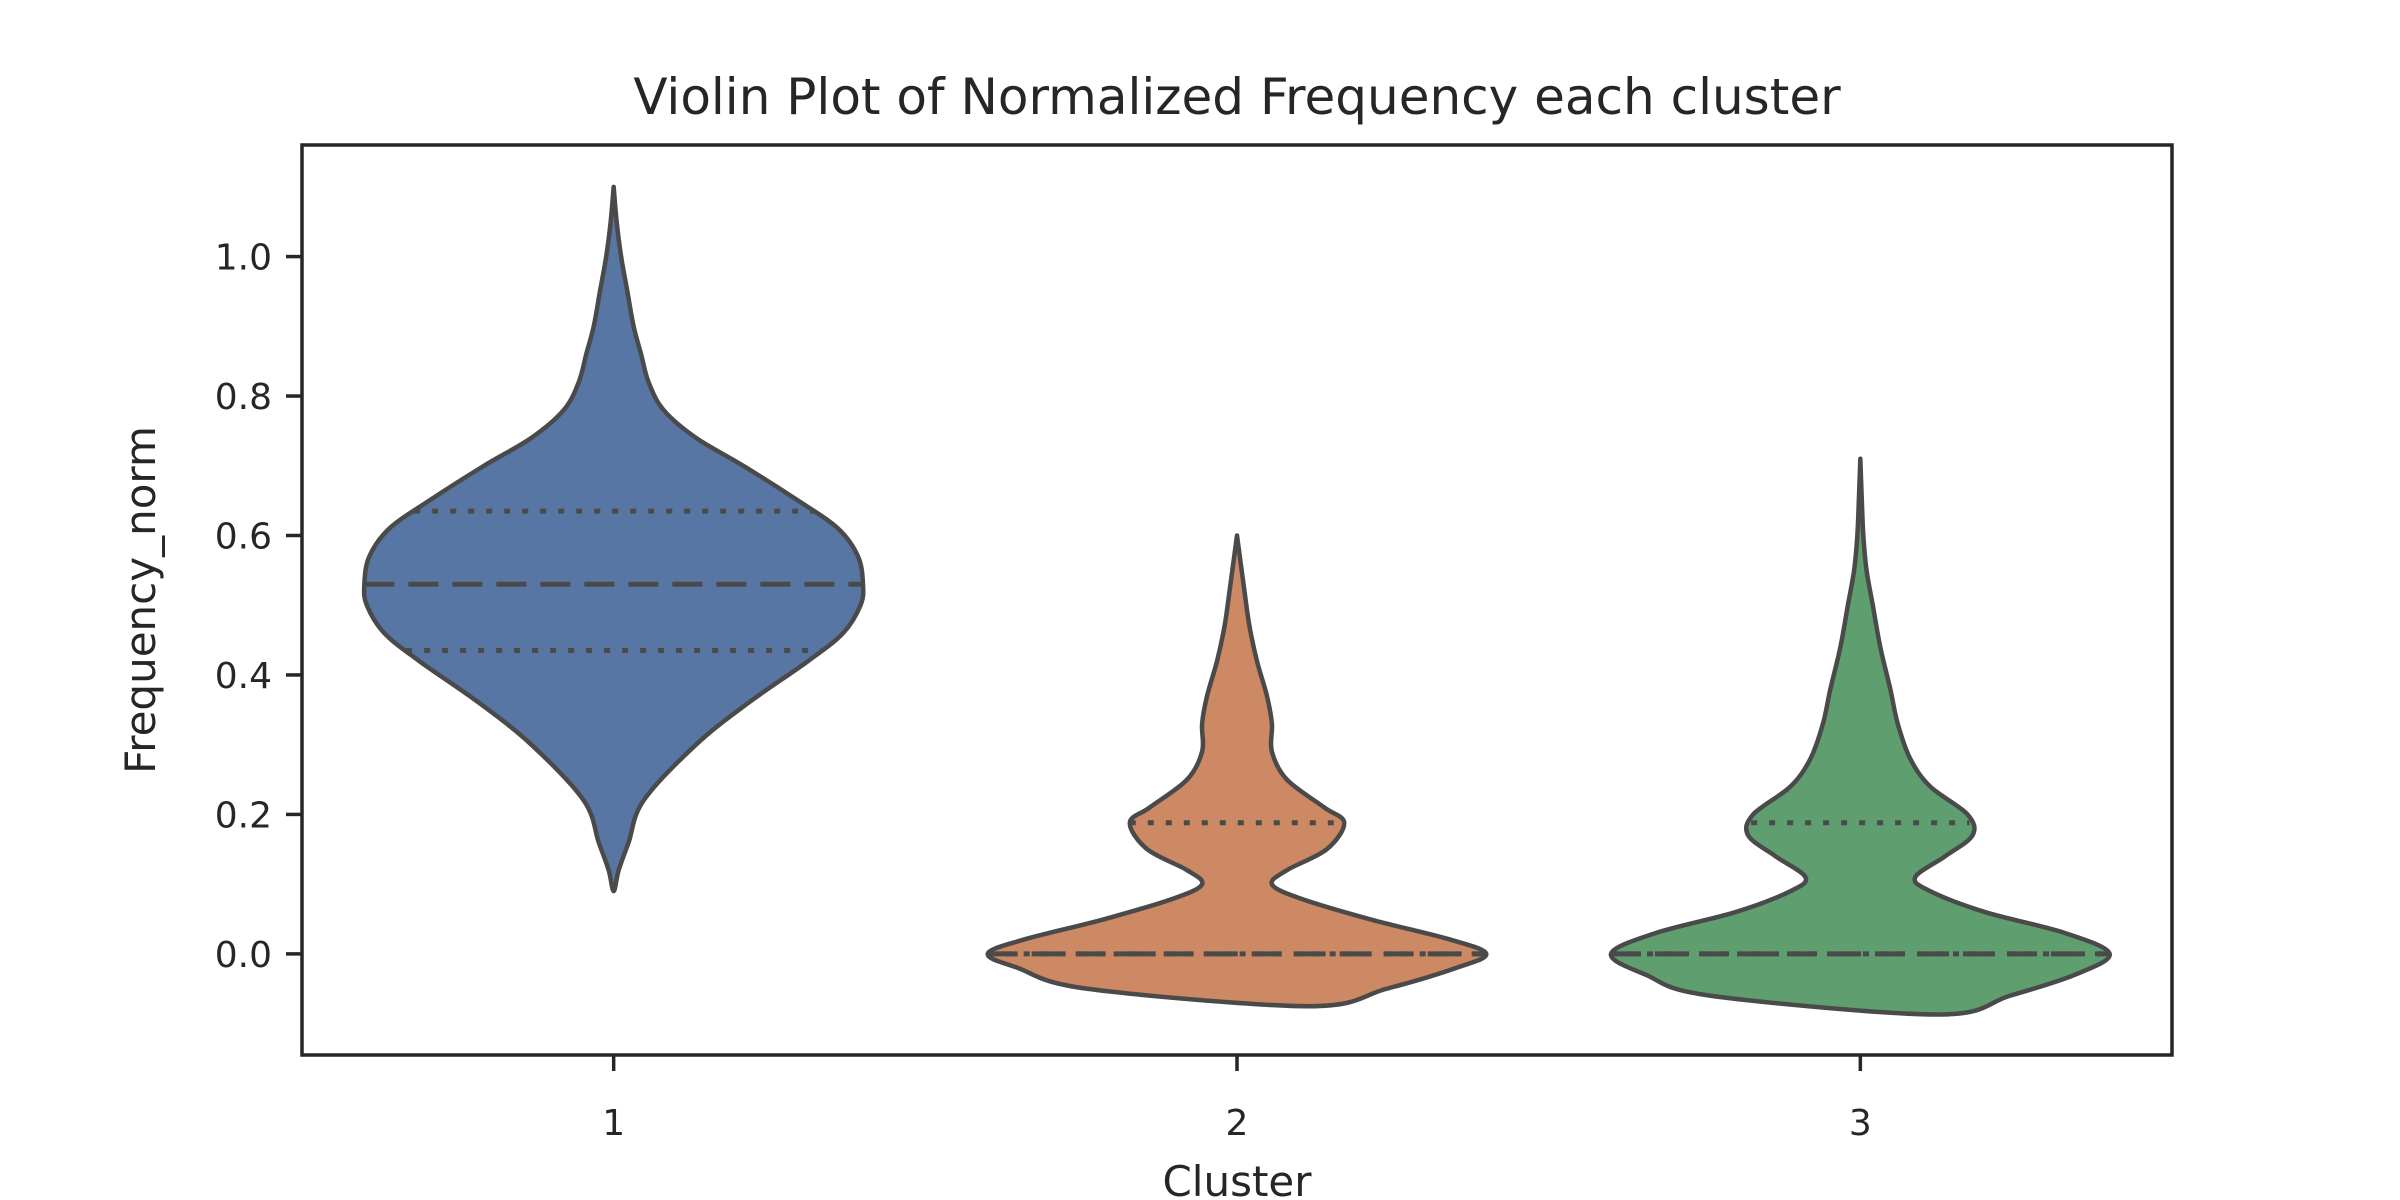 Image resolution: width=2400 pixels, height=1200 pixels. Describe the element at coordinates (140, 600) in the screenshot. I see `y-axis-label: Frequency_norm` at that location.